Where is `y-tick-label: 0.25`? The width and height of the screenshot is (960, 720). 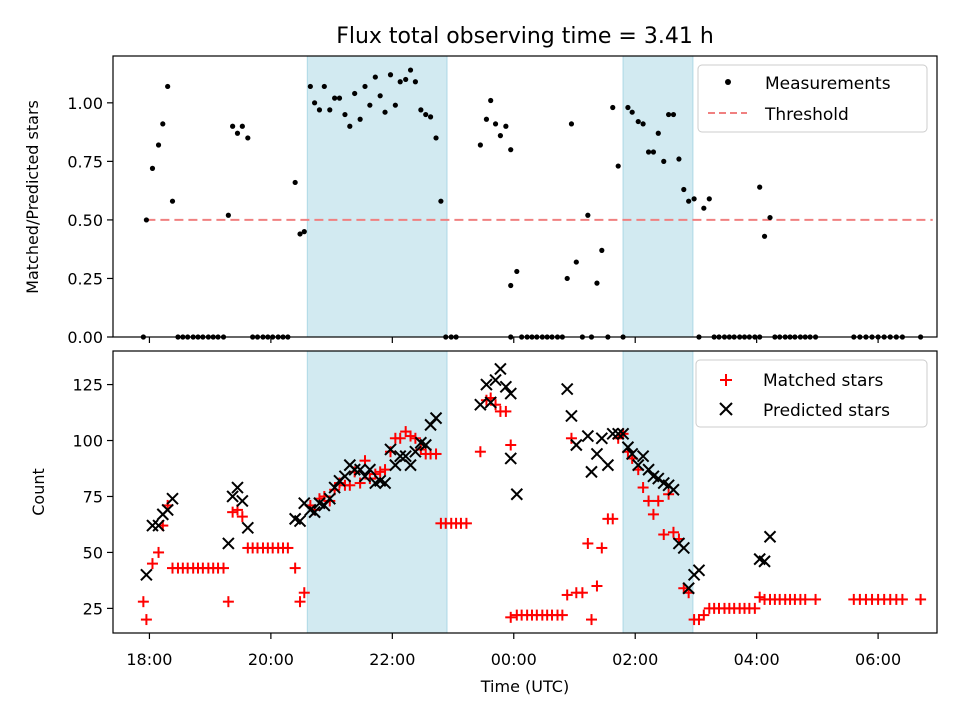 y-tick-label: 0.25 is located at coordinates (85, 278).